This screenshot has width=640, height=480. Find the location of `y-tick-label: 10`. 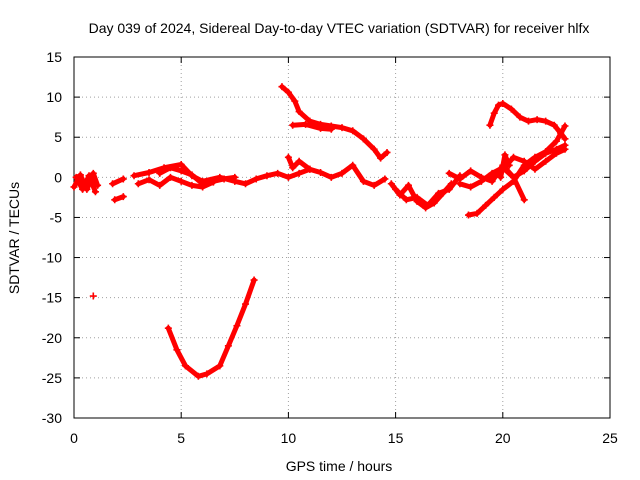

y-tick-label: 10 is located at coordinates (54, 97).